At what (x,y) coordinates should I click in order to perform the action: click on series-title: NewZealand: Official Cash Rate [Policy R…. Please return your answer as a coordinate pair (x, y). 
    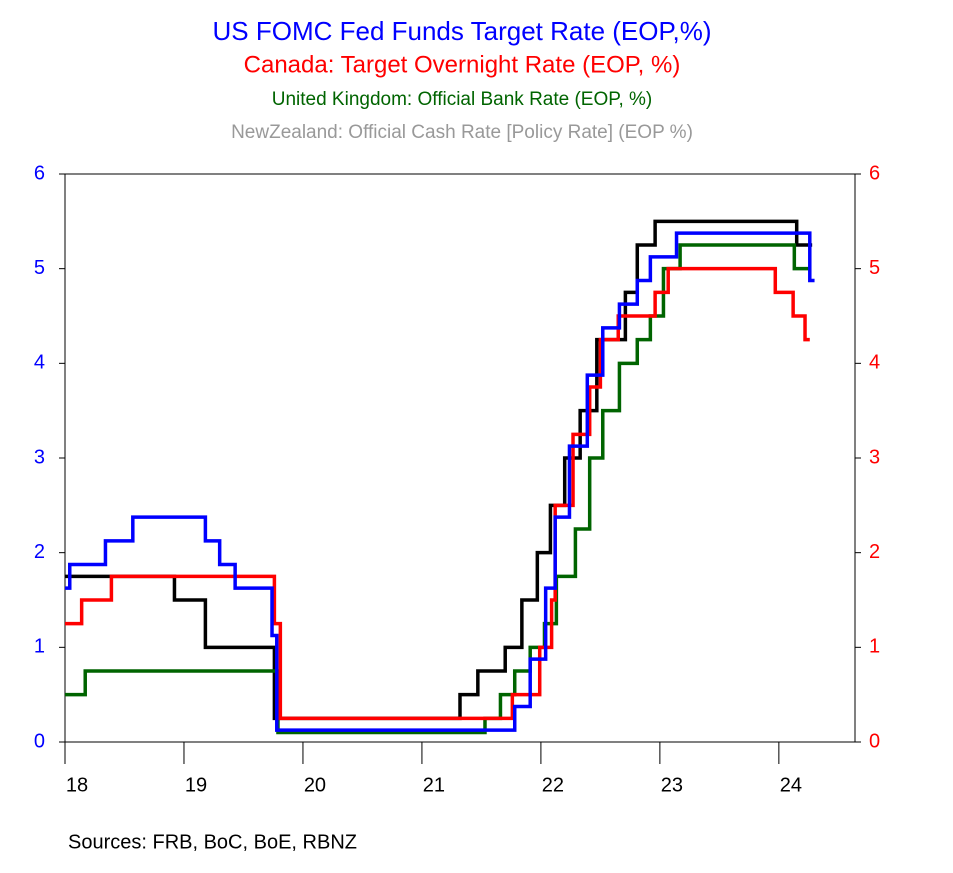
    Looking at the image, I should click on (462, 132).